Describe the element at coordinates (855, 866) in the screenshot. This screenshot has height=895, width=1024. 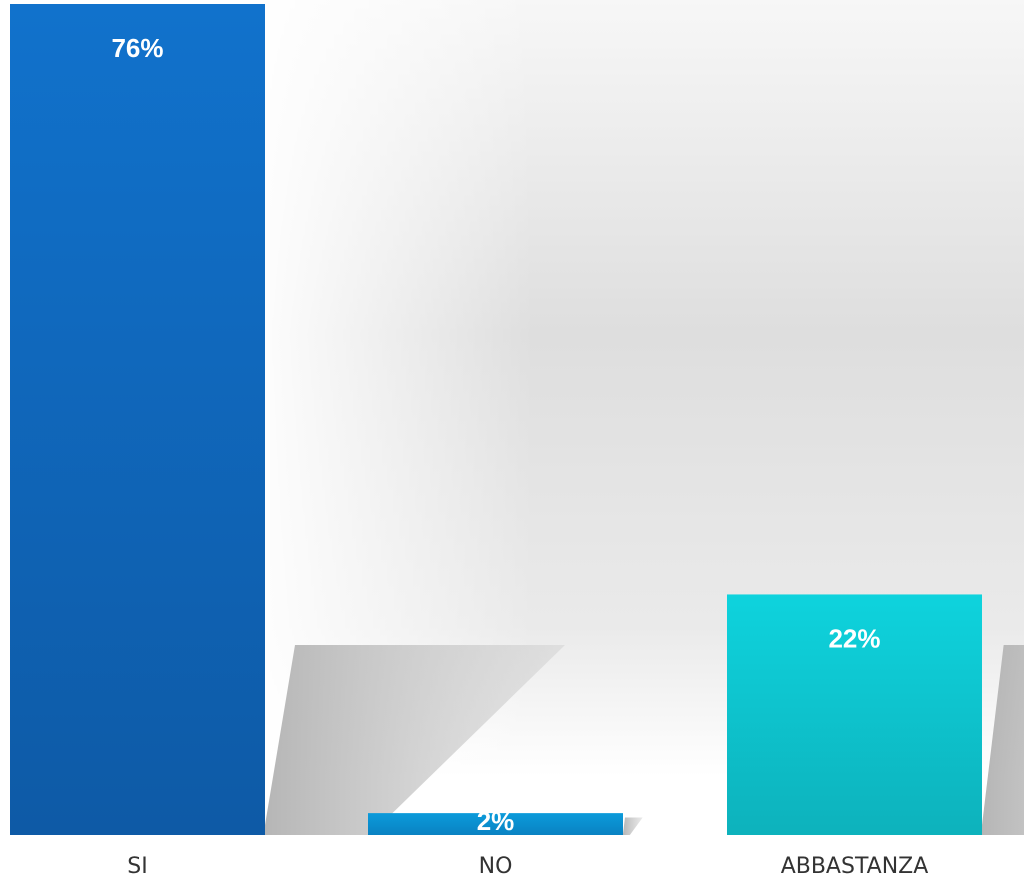
I see `category-label-abbastanza: ABBASTANZA` at that location.